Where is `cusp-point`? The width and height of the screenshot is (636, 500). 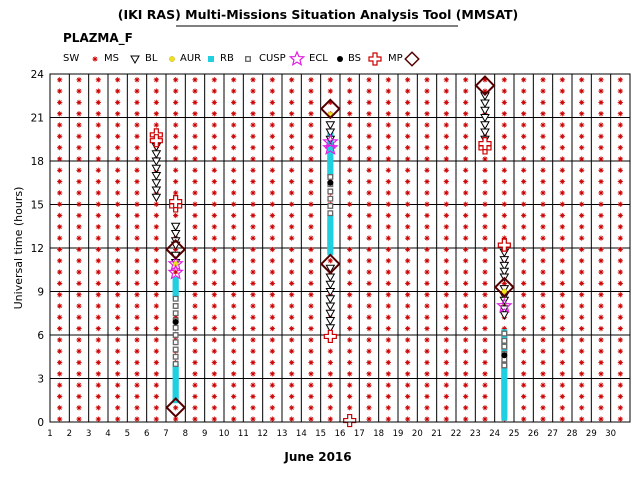
cusp-point is located at coordinates (175, 313).